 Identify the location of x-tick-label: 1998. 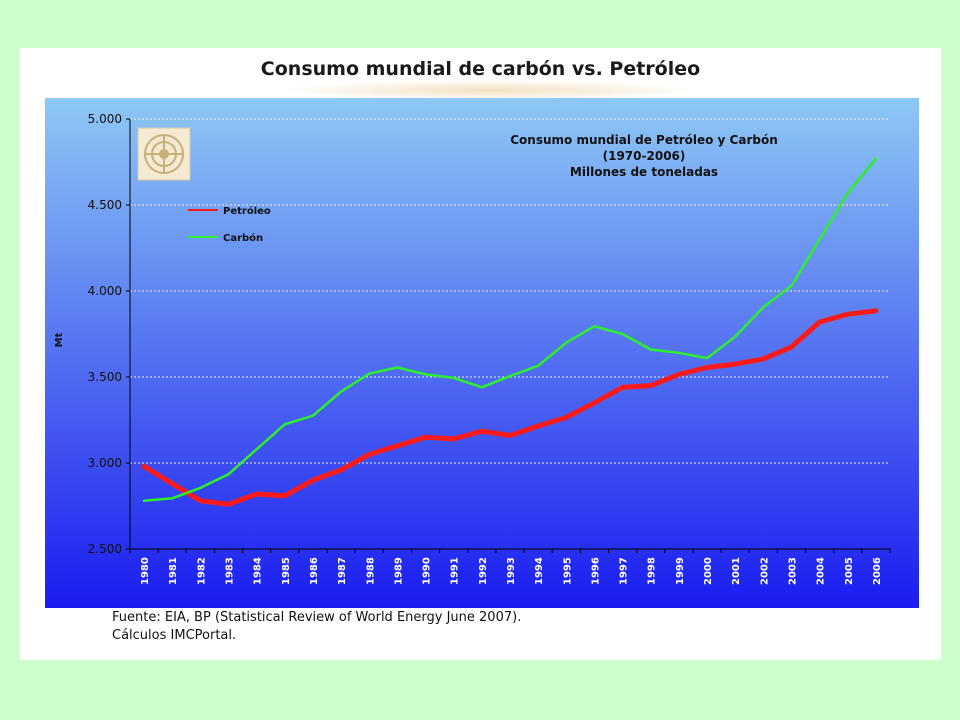
(652, 571).